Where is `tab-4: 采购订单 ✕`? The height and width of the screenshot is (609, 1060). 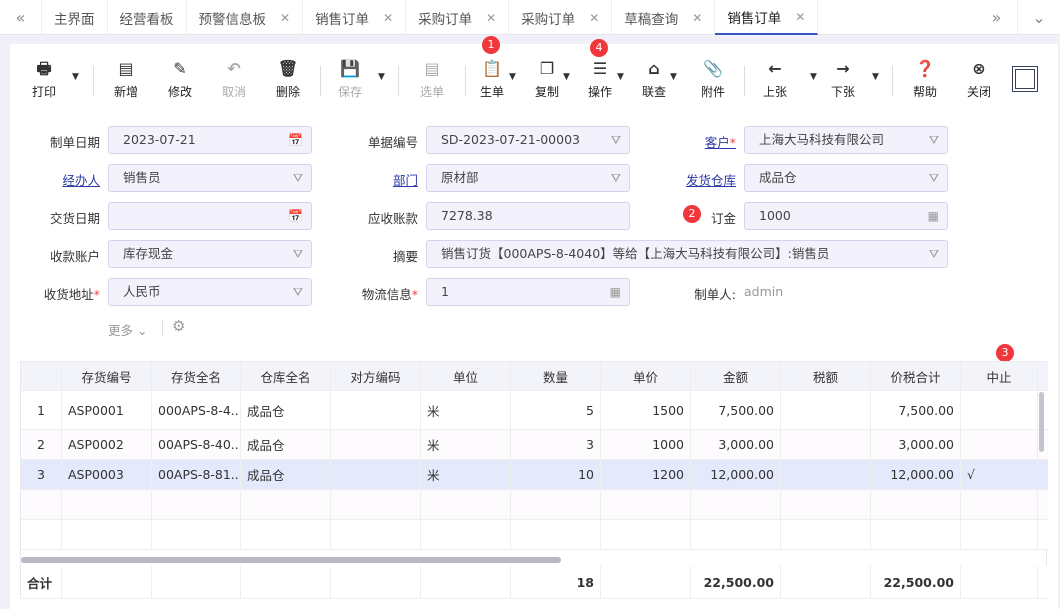 tab-4: 采购订单 ✕ is located at coordinates (458, 17).